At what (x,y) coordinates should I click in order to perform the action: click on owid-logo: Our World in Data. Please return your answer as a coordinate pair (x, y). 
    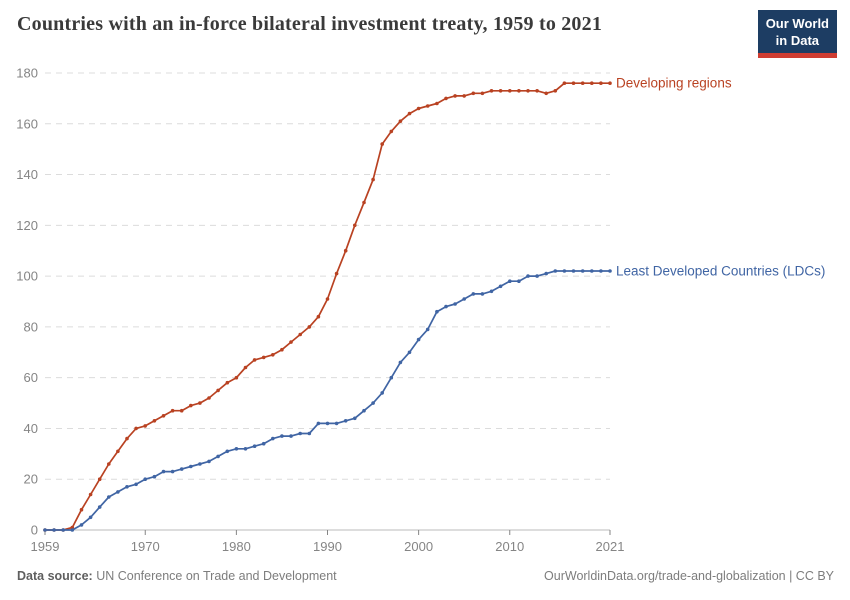
    Looking at the image, I should click on (797, 34).